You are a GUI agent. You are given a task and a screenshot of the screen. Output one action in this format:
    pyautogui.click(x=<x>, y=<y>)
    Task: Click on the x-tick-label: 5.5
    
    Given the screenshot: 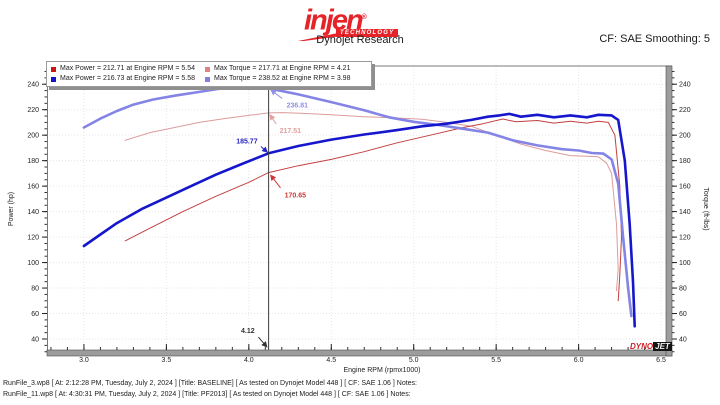 What is the action you would take?
    pyautogui.click(x=496, y=360)
    